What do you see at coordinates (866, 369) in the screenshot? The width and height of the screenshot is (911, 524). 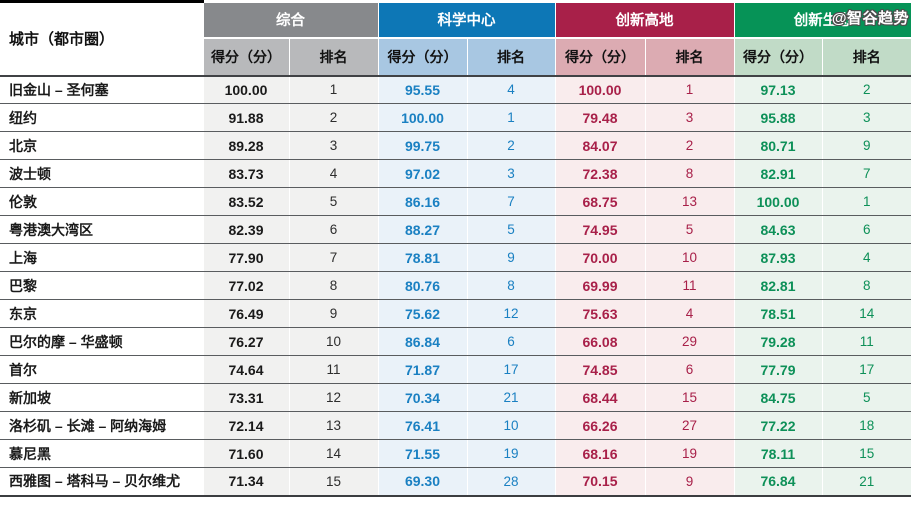 I see `rank-cell: 17` at bounding box center [866, 369].